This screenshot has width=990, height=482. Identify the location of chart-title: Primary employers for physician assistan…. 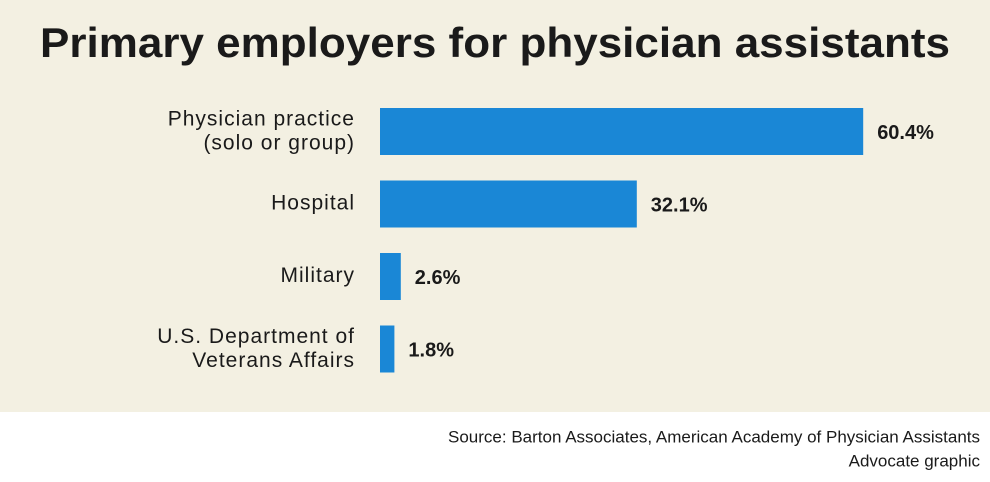
(495, 42).